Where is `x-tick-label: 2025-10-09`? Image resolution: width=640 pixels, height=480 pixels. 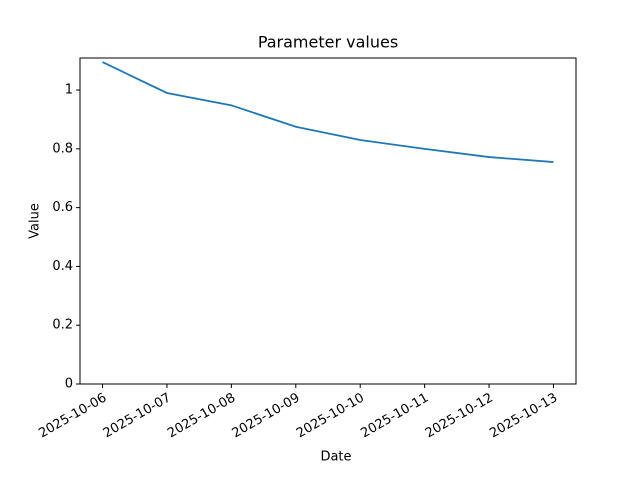 x-tick-label: 2025-10-09 is located at coordinates (266, 416).